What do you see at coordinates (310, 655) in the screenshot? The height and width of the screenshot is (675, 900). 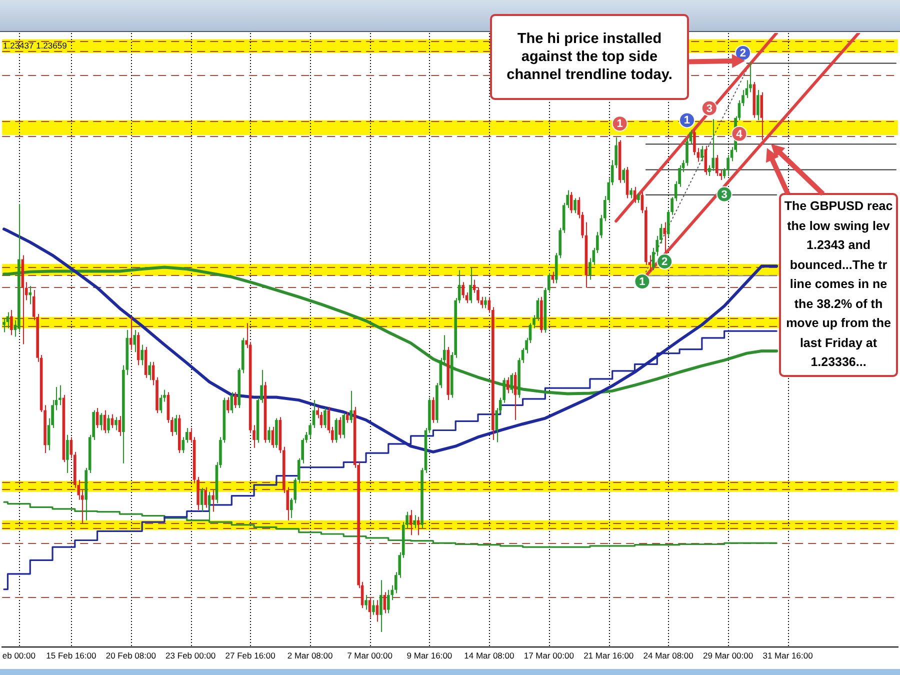 I see `x-tick-label: 2 Mar 08:00` at bounding box center [310, 655].